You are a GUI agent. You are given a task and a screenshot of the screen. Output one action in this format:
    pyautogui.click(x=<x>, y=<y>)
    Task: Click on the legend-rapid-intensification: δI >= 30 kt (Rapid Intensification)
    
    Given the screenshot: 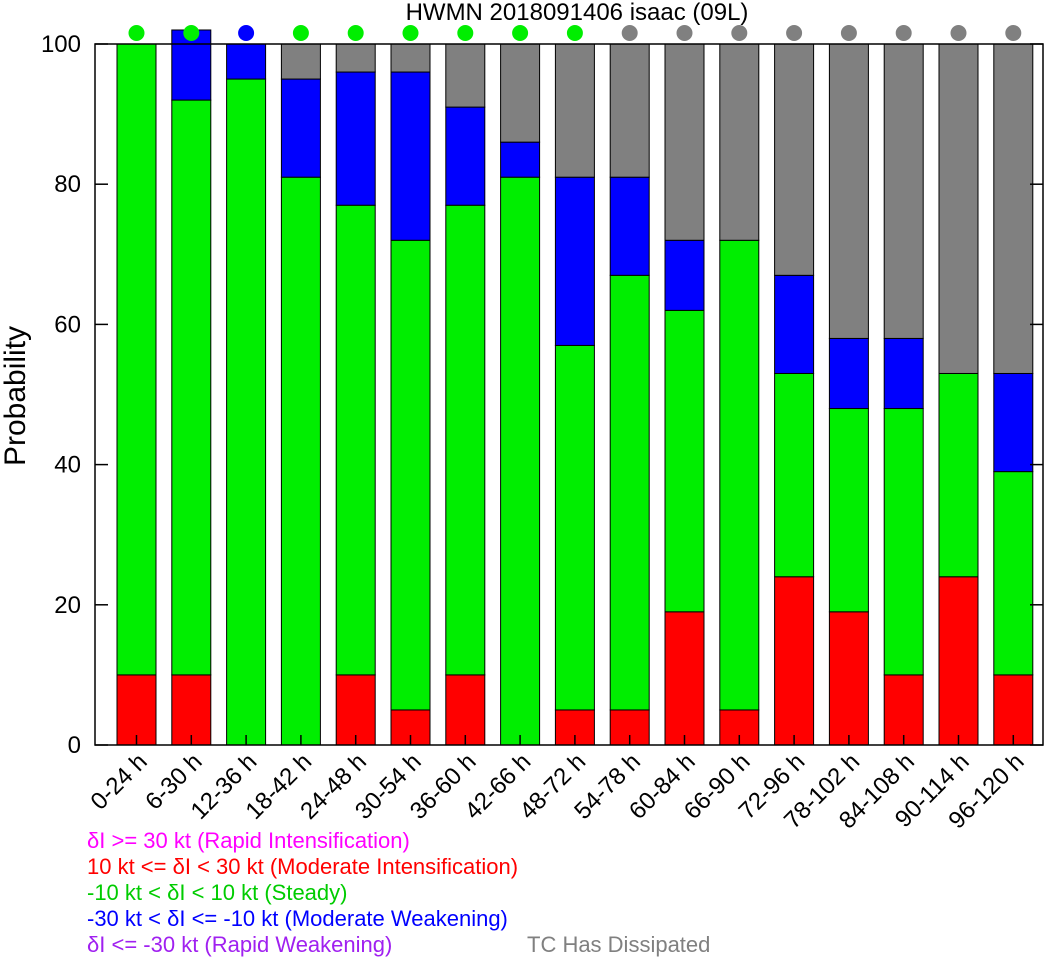 What is the action you would take?
    pyautogui.click(x=248, y=840)
    